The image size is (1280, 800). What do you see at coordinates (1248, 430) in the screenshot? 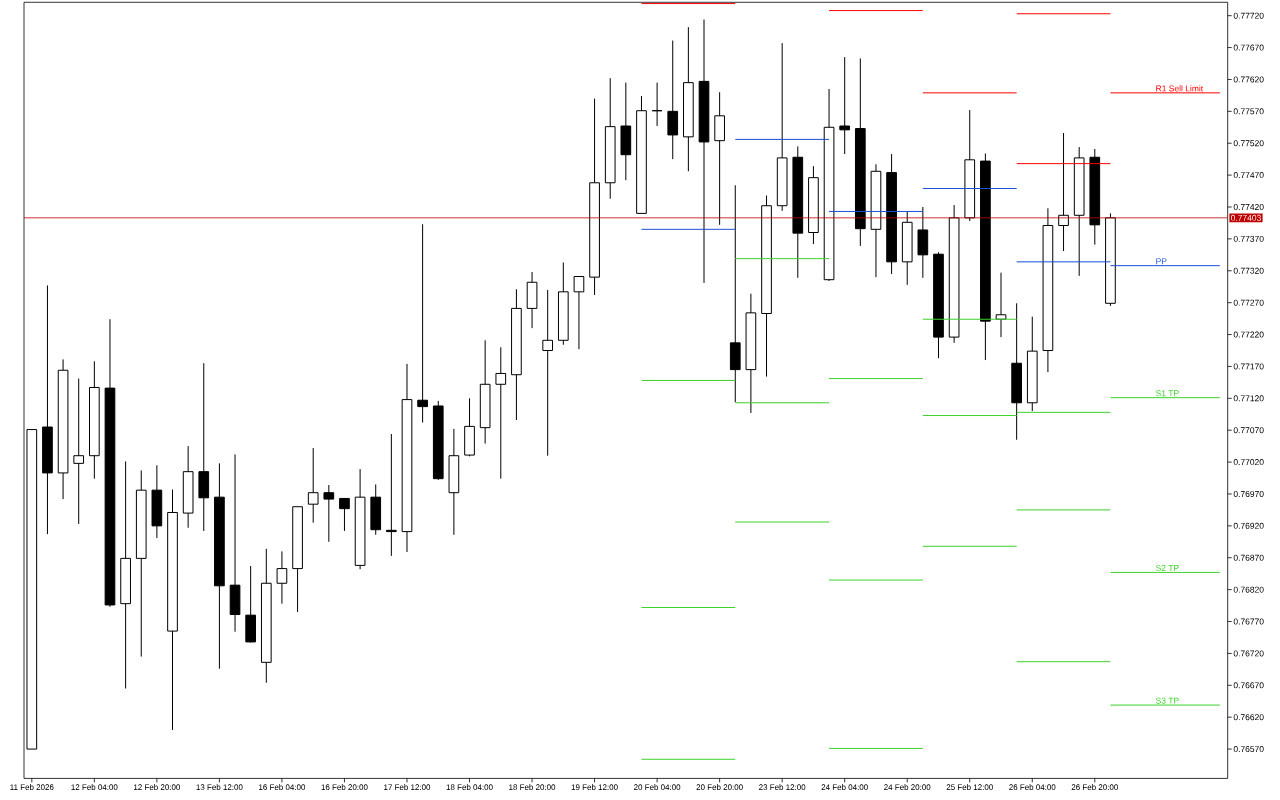
I see `y-tick-label: 0.77070` at bounding box center [1248, 430].